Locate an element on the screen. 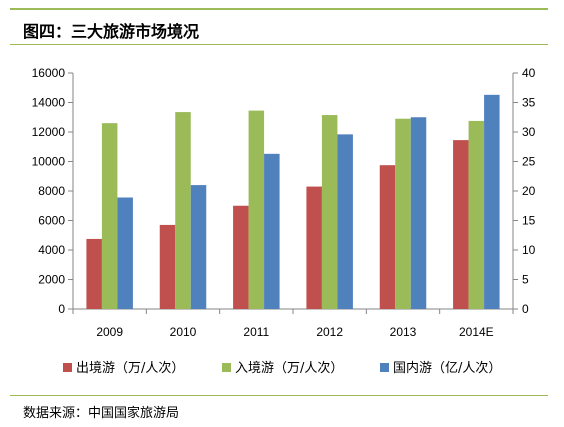  legend-label: 出境游（万/人次） is located at coordinates (130, 368).